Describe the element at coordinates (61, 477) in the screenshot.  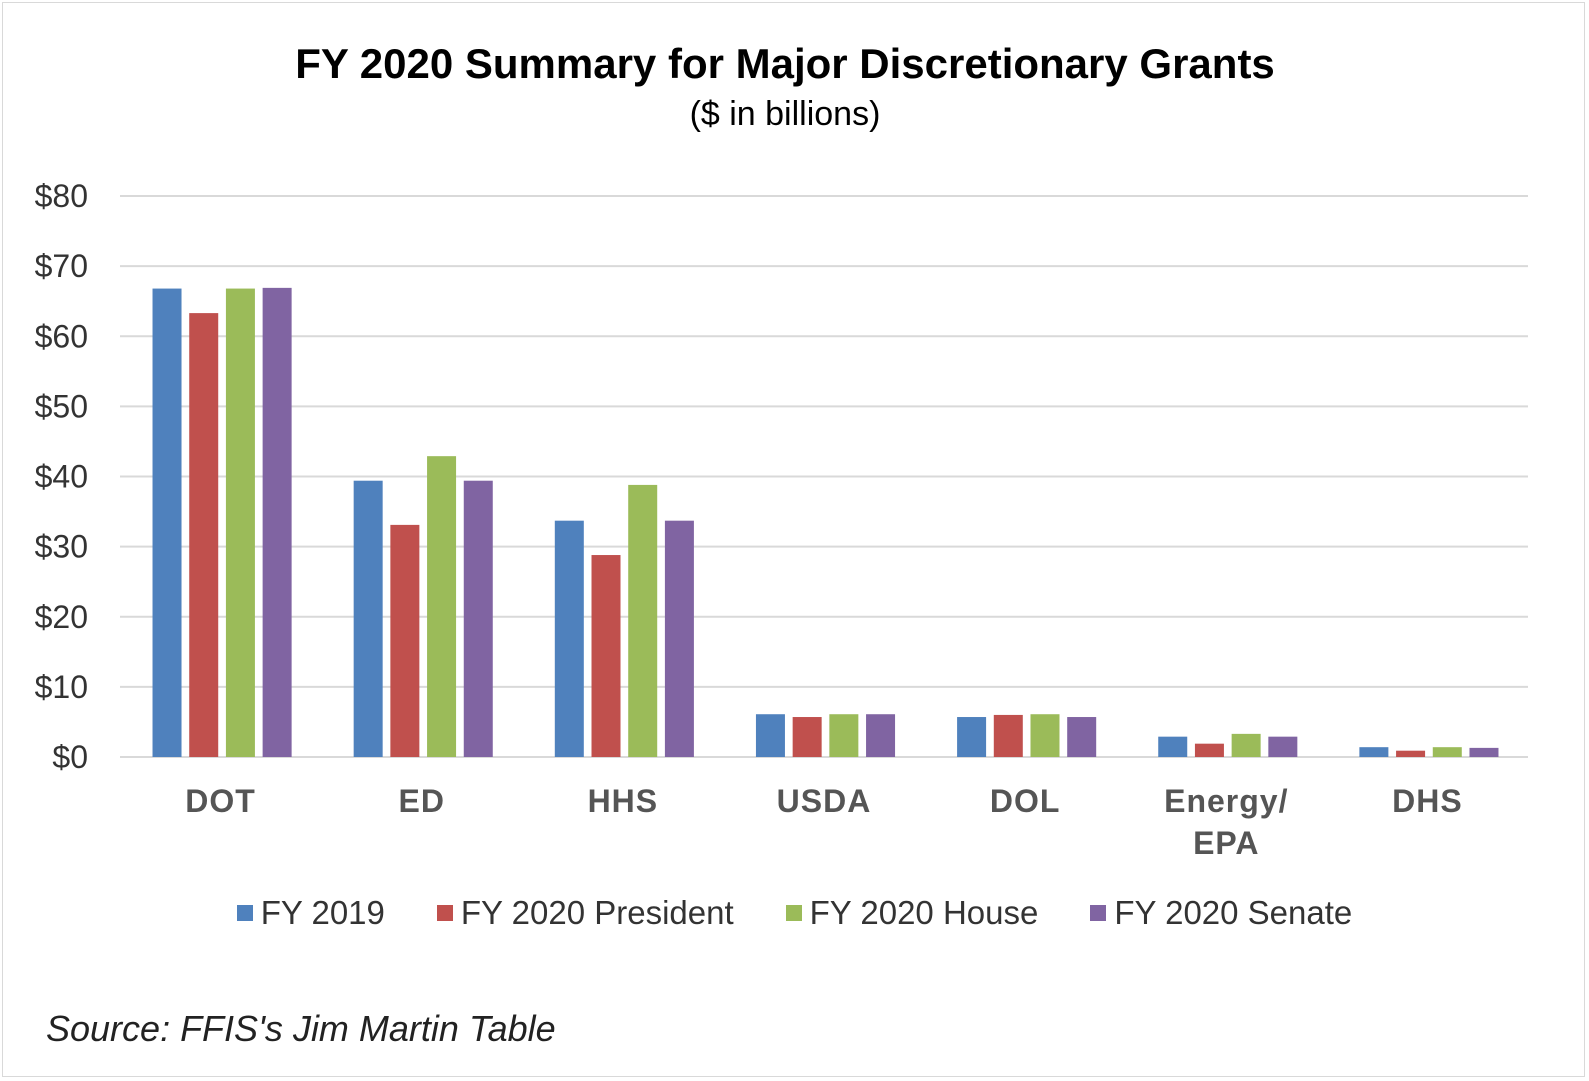
I see `y-tick-label: $40` at that location.